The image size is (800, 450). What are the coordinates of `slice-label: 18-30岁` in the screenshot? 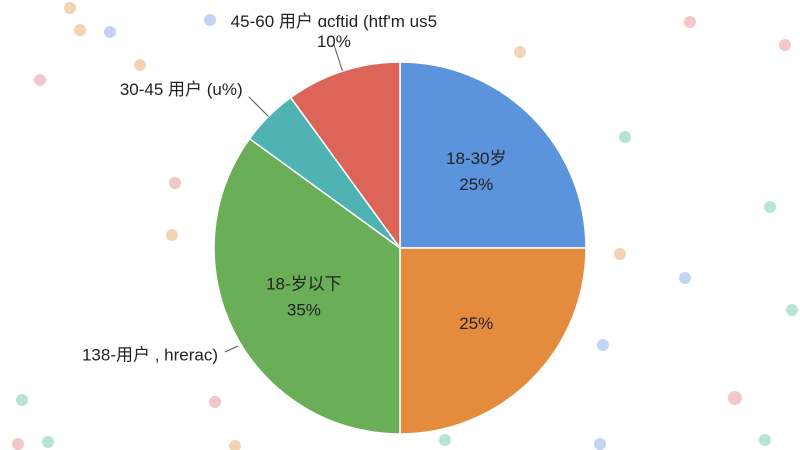 It's located at (476, 158).